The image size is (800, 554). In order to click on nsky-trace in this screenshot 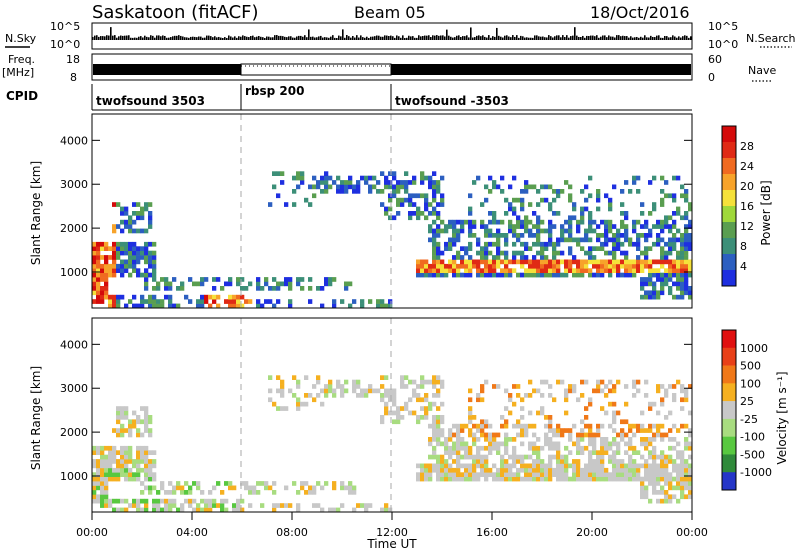, I will do `click(392, 33)`.